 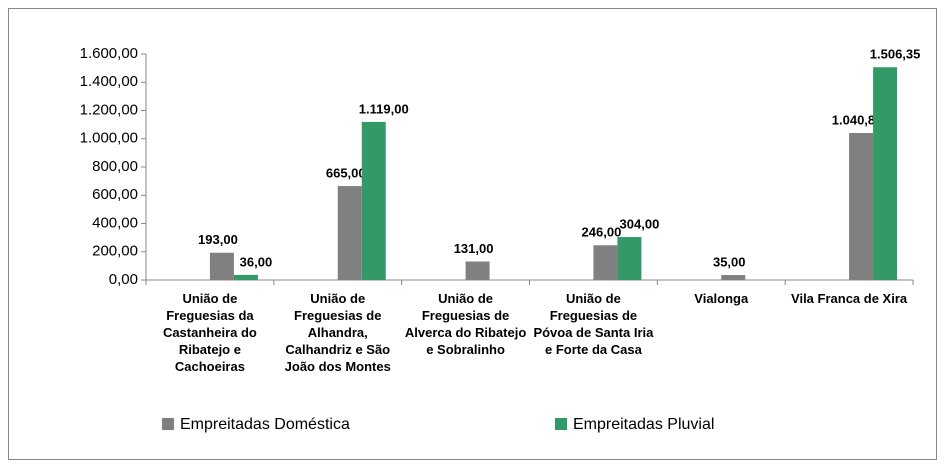 I want to click on data-label: 665,00, so click(x=346, y=173).